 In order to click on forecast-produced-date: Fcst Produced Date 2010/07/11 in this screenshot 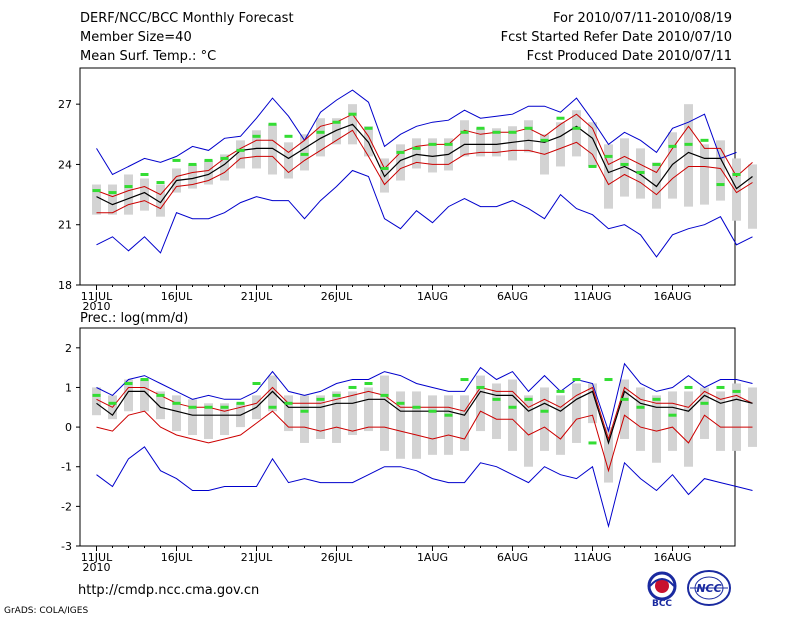, I will do `click(629, 56)`.